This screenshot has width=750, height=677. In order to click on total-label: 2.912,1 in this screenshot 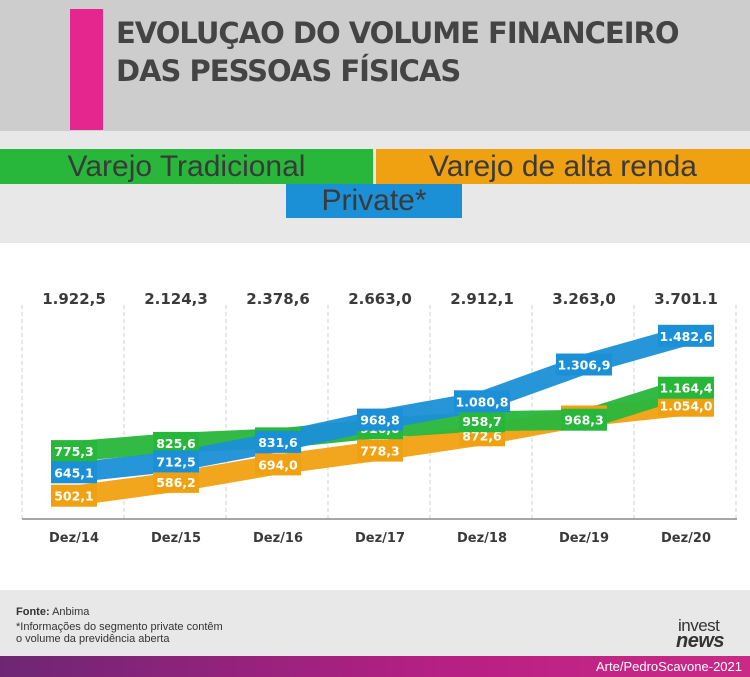, I will do `click(482, 299)`.